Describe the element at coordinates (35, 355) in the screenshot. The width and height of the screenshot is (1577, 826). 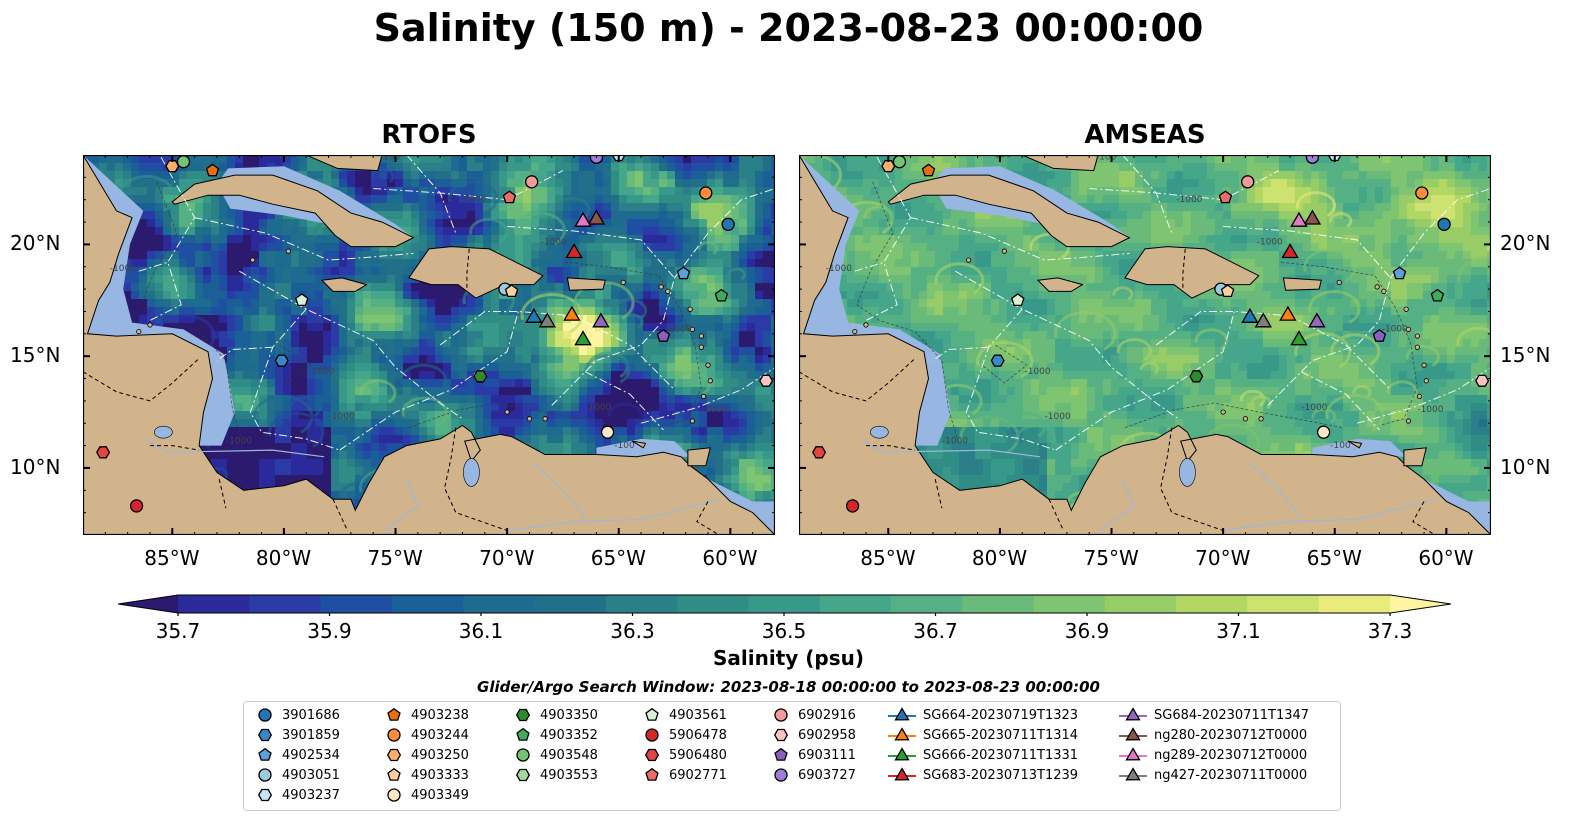
I see `lat-tick-label: 15°N` at that location.